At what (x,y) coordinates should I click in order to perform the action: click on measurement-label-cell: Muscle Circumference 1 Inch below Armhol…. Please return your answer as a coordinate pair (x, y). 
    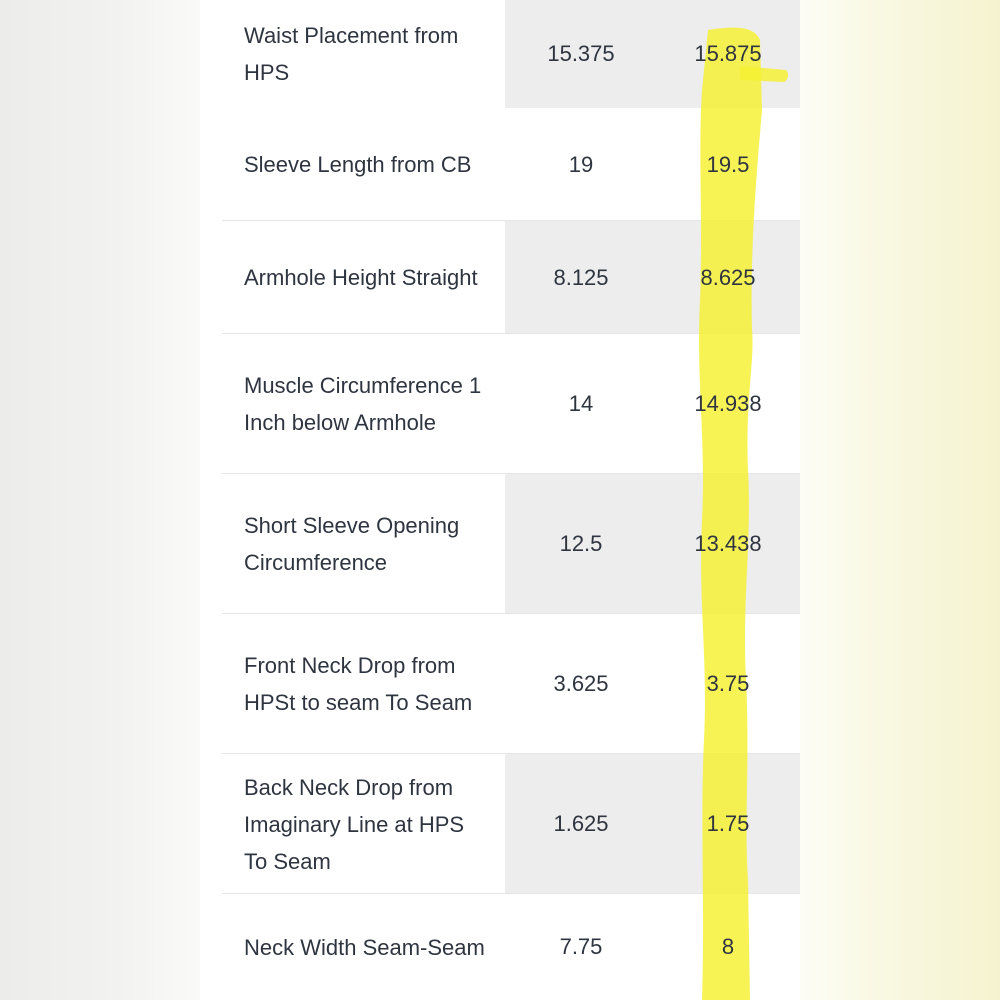
    Looking at the image, I should click on (352, 404).